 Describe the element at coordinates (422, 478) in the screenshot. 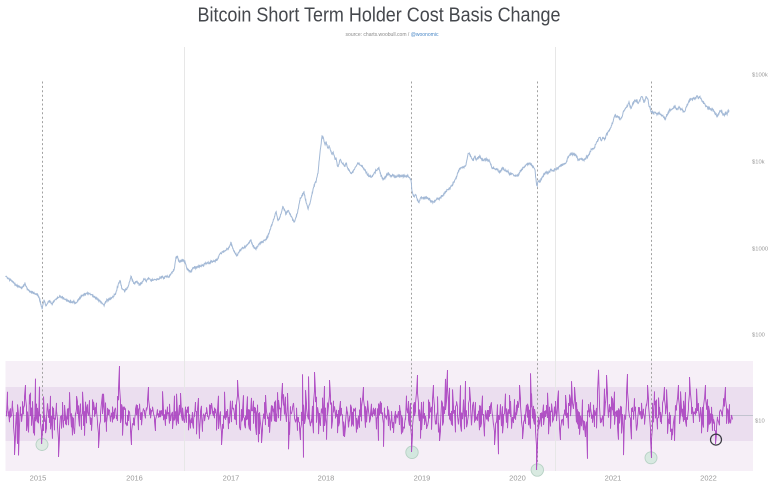

I see `svg-text: 2019` at that location.